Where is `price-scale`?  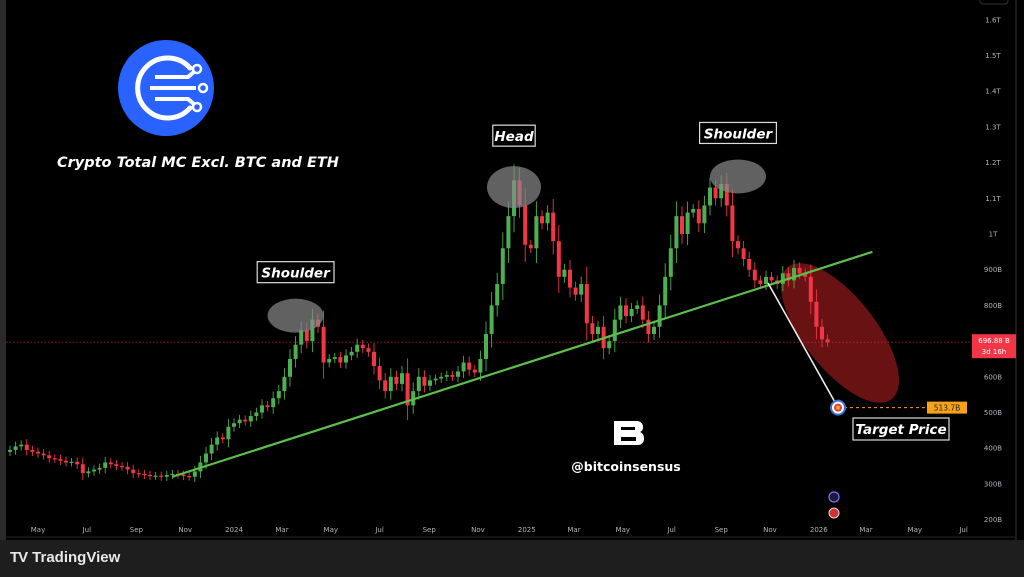 price-scale is located at coordinates (997, 270).